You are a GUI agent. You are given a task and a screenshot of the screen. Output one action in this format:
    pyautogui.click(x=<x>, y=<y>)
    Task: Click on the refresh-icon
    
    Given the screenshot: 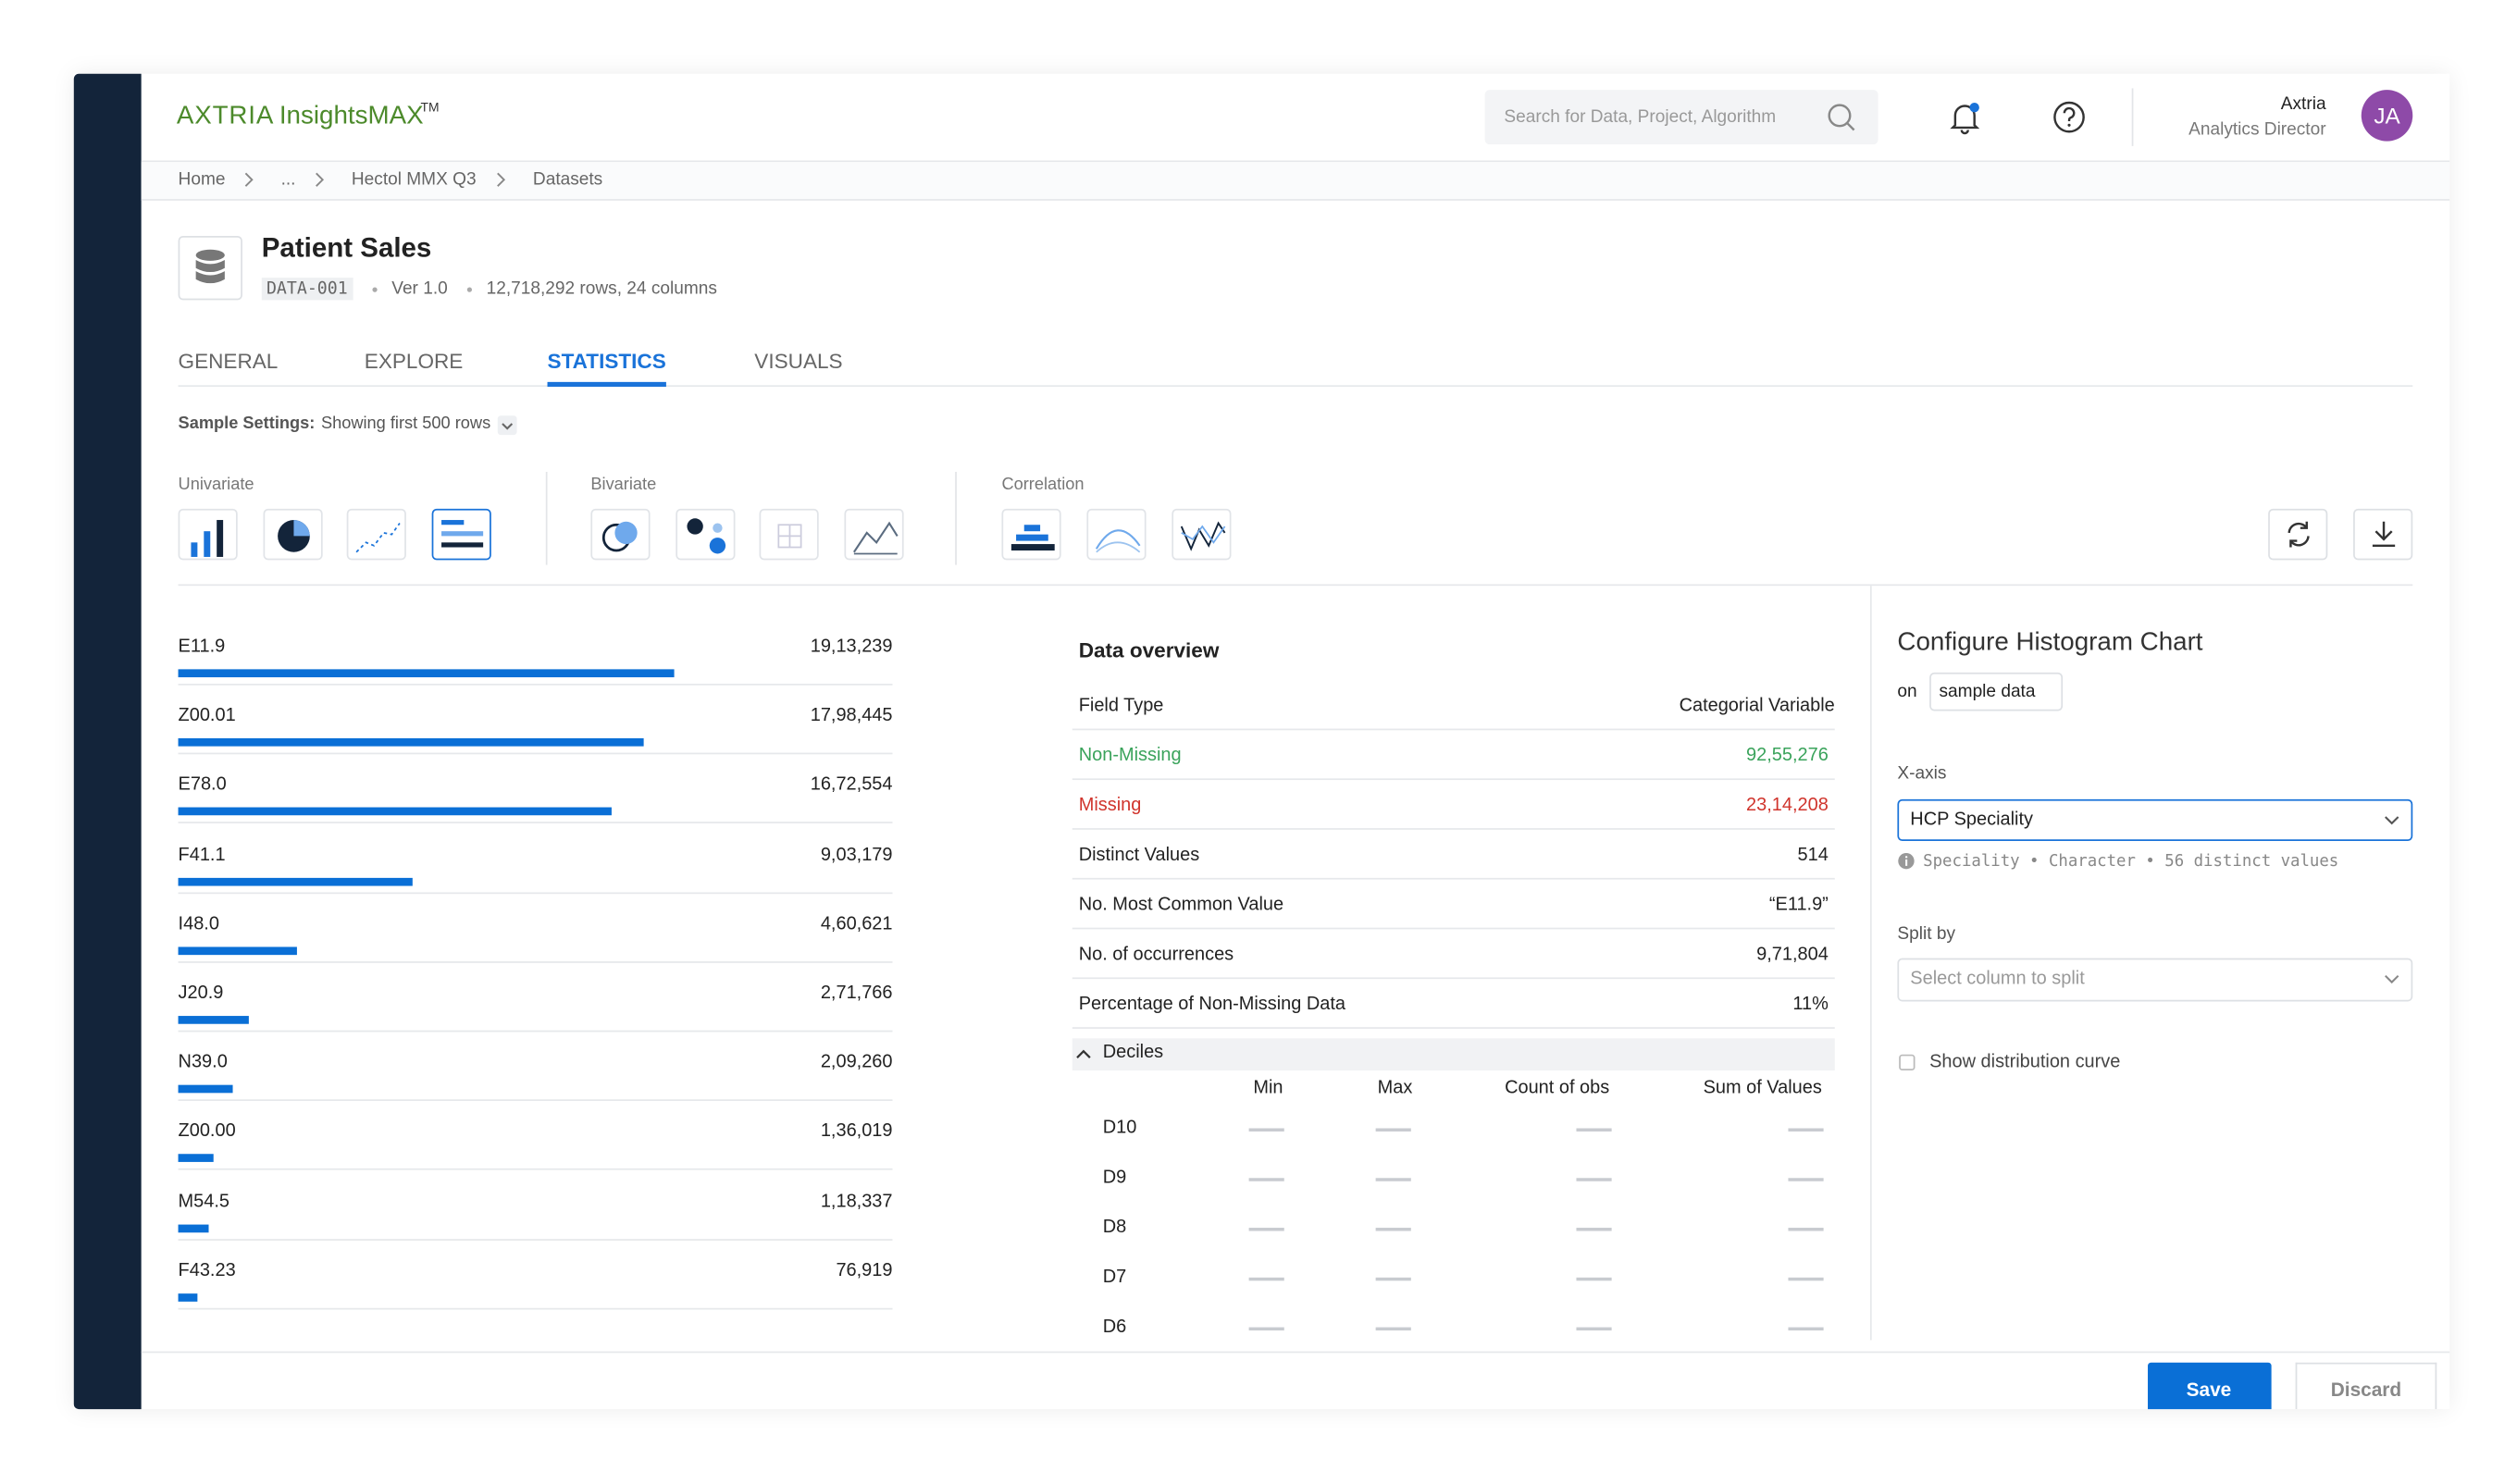 What is the action you would take?
    pyautogui.click(x=2299, y=534)
    